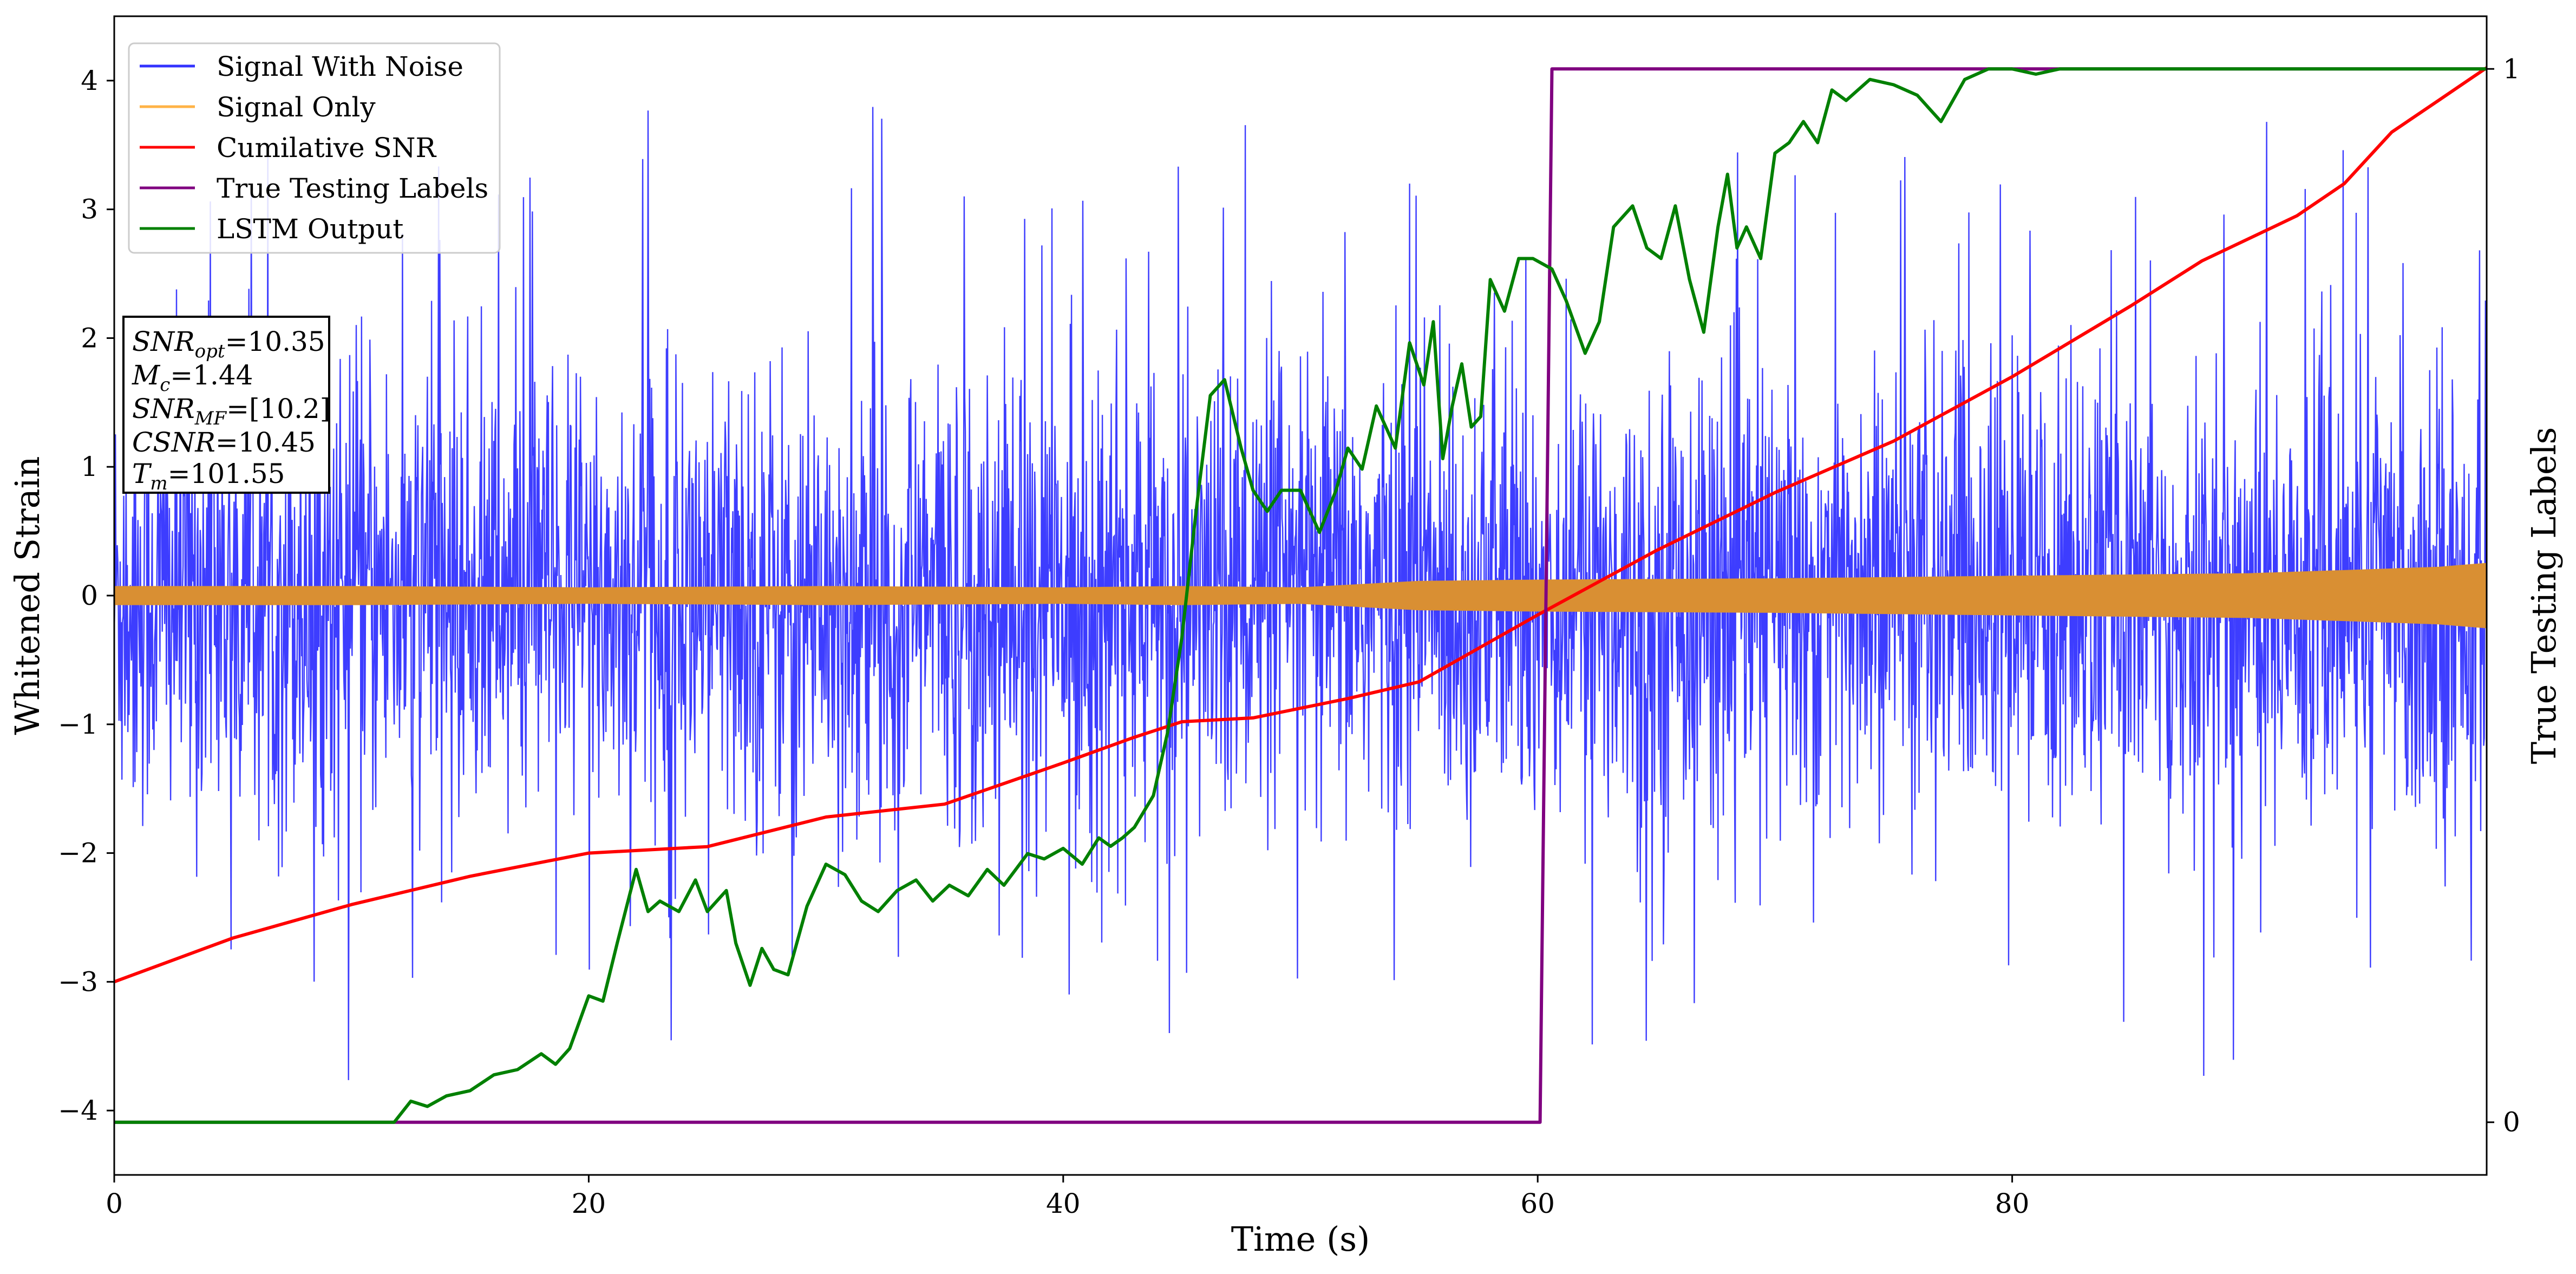 The width and height of the screenshot is (2576, 1274). I want to click on y-axis-ticks: −4 −3 −2 −1 0 1 2 3 4, so click(86, 595).